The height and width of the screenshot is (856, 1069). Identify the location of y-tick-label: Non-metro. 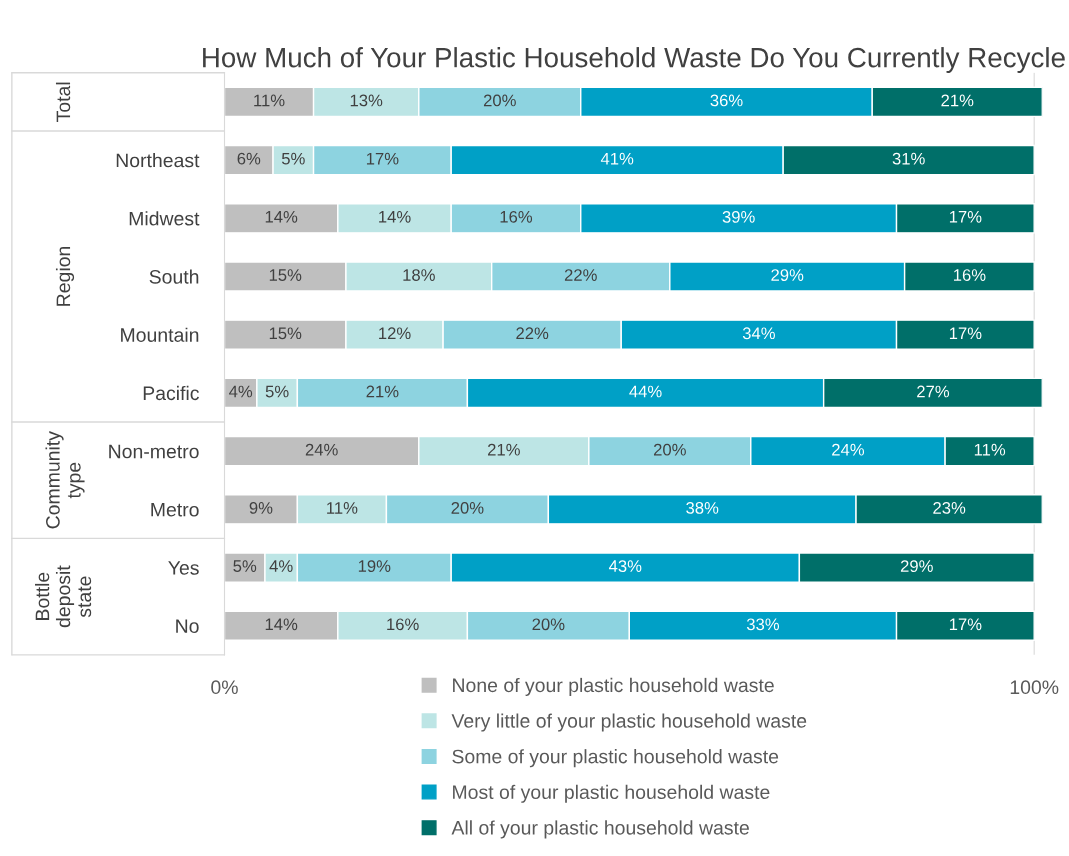
(154, 451).